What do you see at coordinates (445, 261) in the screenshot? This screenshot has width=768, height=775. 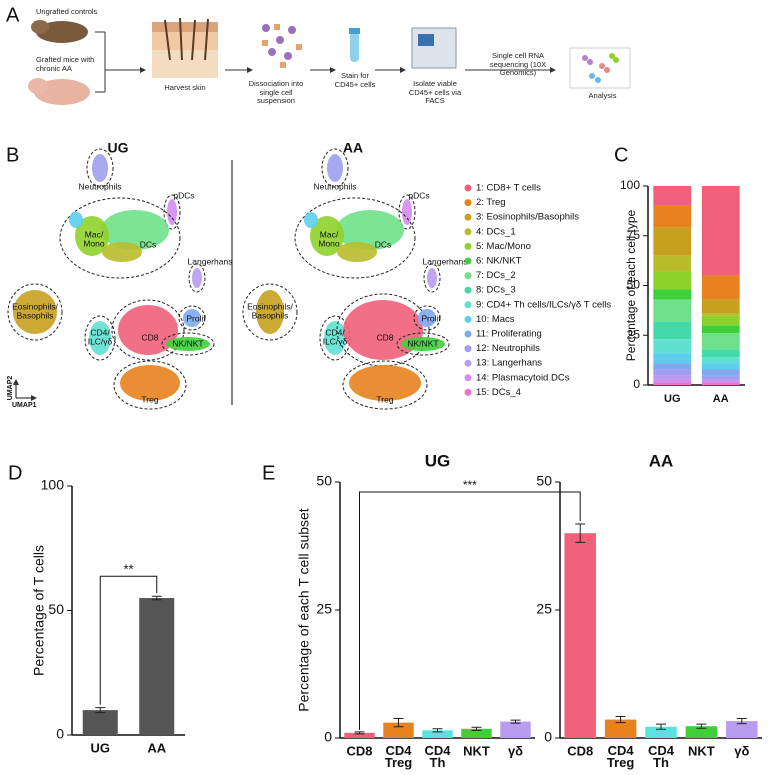 I see `cluster-label: Langerhans` at bounding box center [445, 261].